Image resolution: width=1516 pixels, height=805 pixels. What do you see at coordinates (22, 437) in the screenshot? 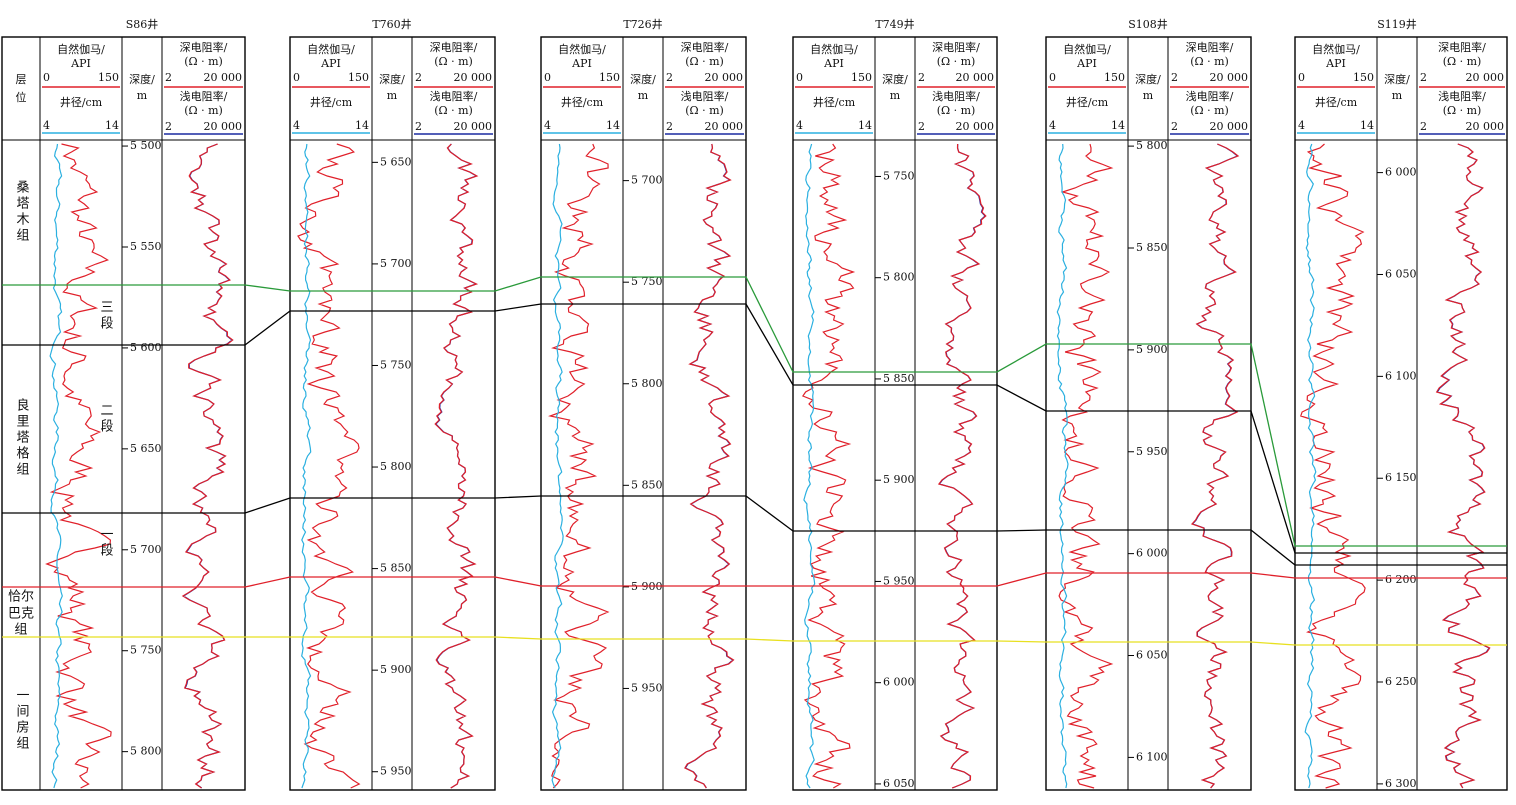
I see `formation-label: 良里塔格组` at bounding box center [22, 437].